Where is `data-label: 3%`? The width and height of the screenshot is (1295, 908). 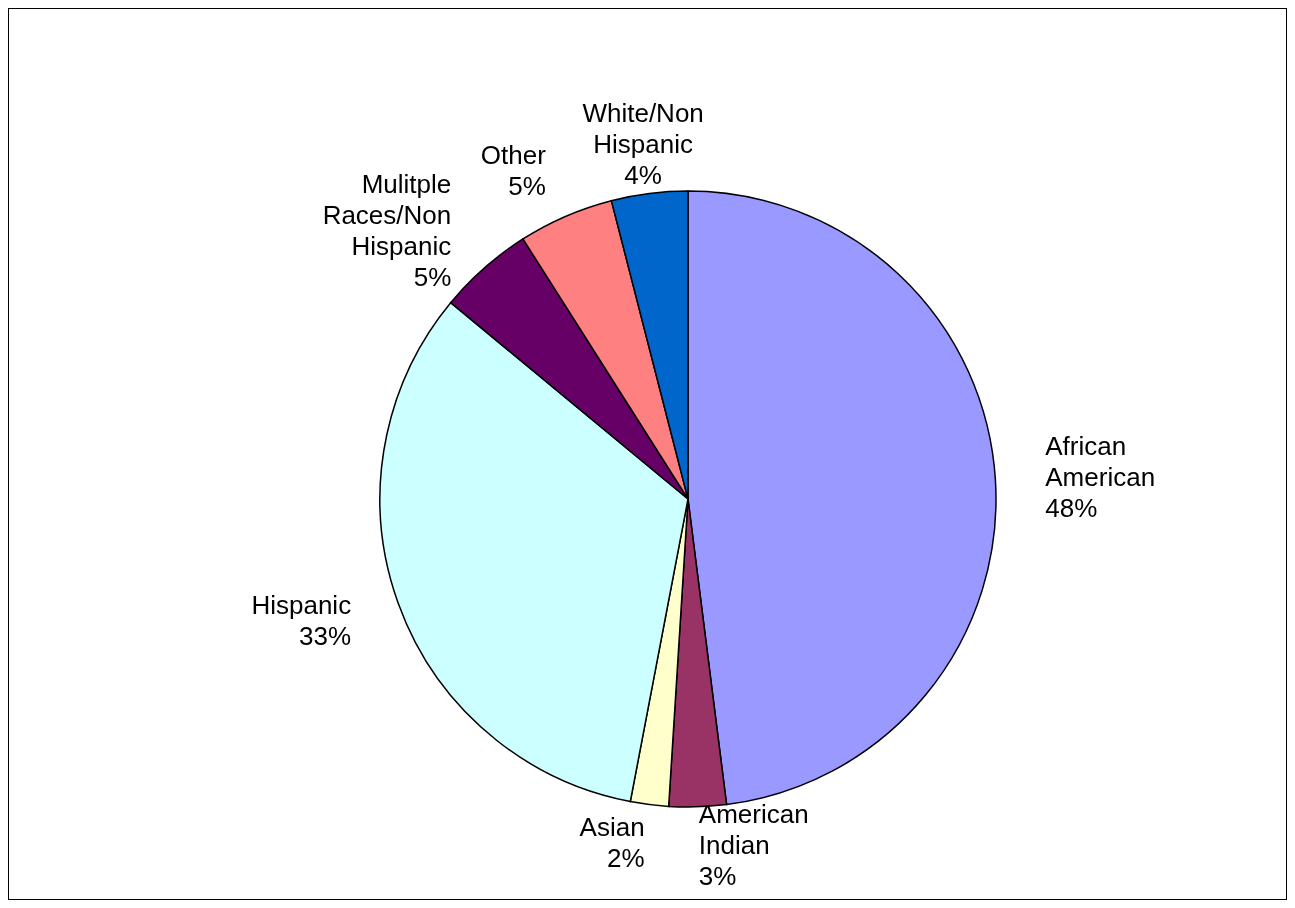 data-label: 3% is located at coordinates (717, 875).